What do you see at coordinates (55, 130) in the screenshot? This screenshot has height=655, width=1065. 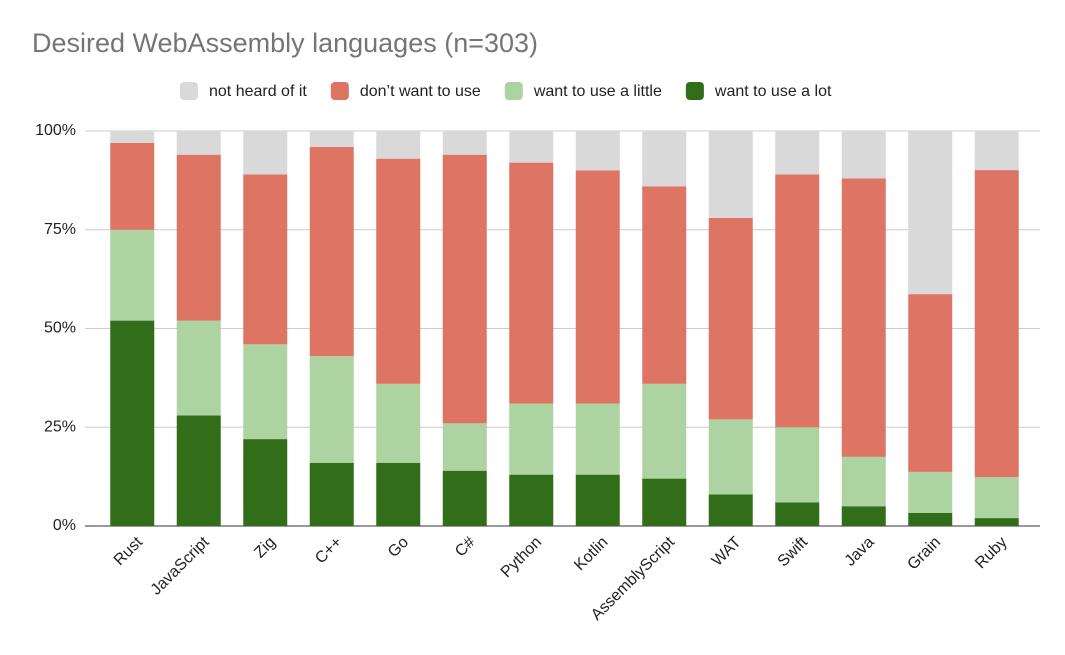 I see `y-tick-label: 100%` at bounding box center [55, 130].